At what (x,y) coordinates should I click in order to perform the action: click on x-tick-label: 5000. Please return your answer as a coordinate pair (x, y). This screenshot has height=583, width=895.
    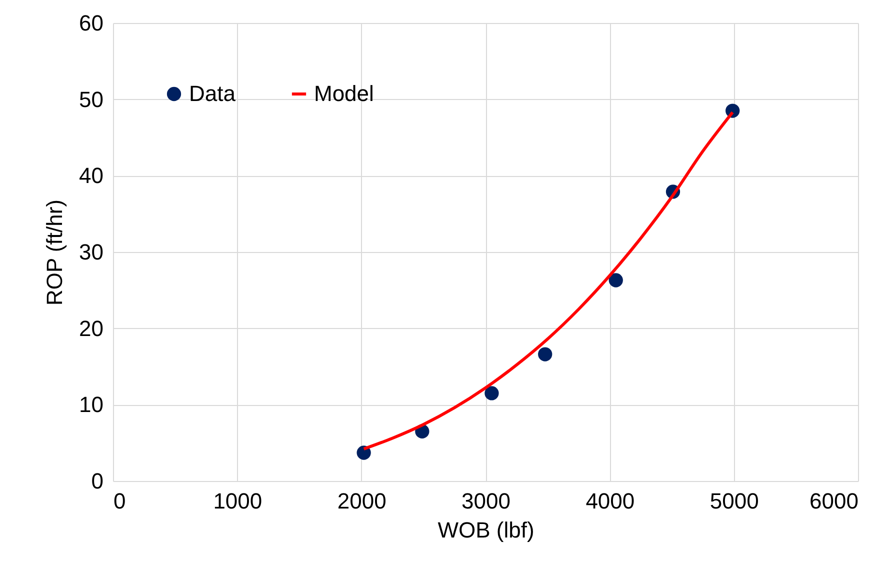
    Looking at the image, I should click on (734, 501).